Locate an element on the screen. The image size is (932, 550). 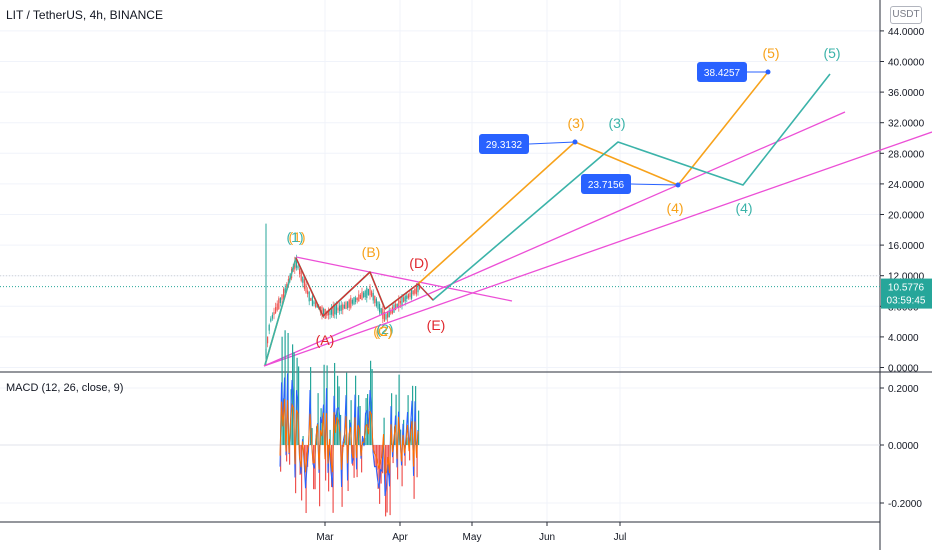
currency-selector: USDT is located at coordinates (906, 15).